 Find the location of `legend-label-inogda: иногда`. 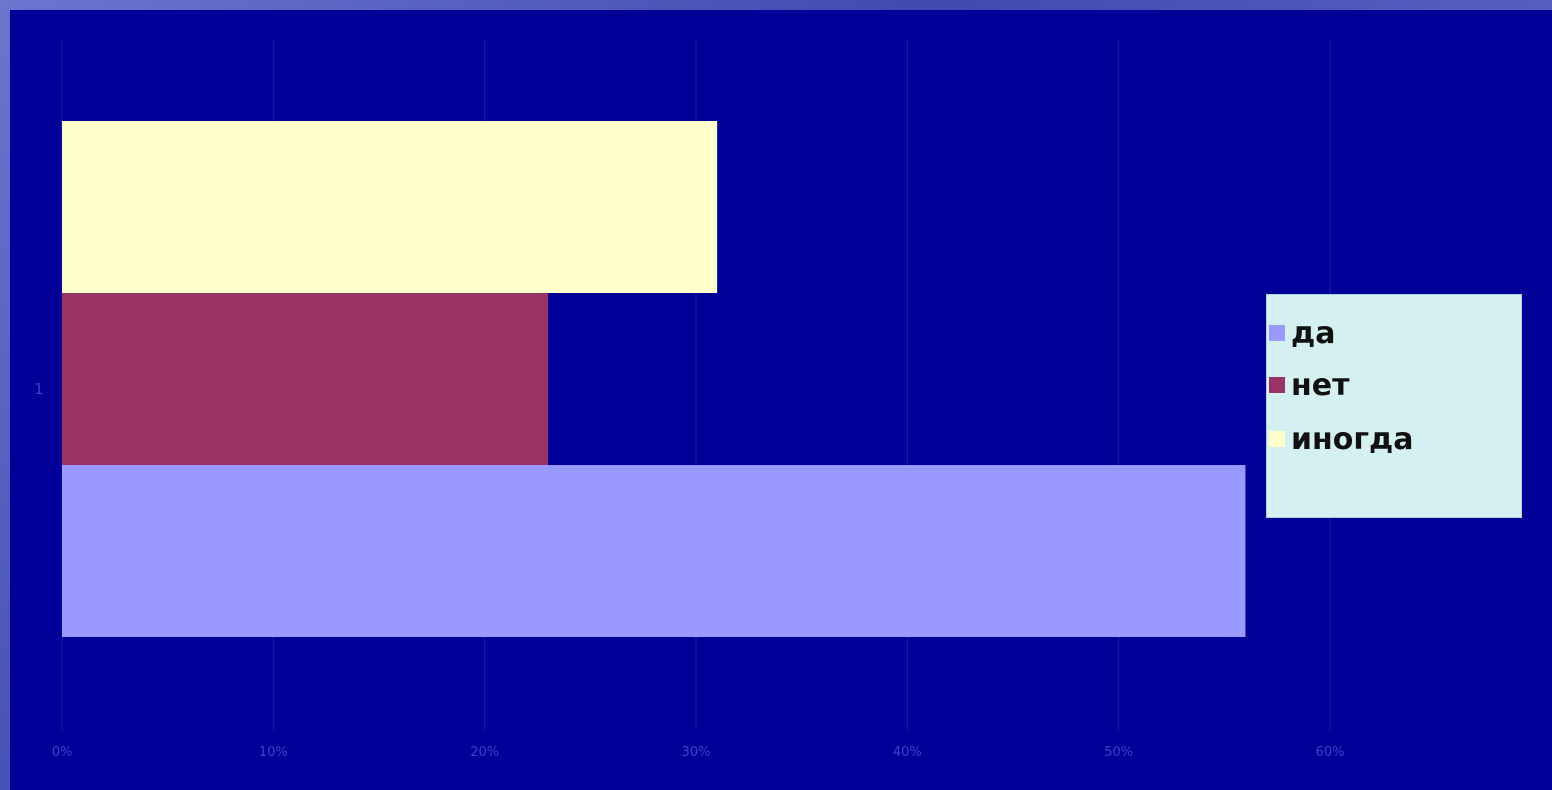

legend-label-inogda: иногда is located at coordinates (1352, 439).